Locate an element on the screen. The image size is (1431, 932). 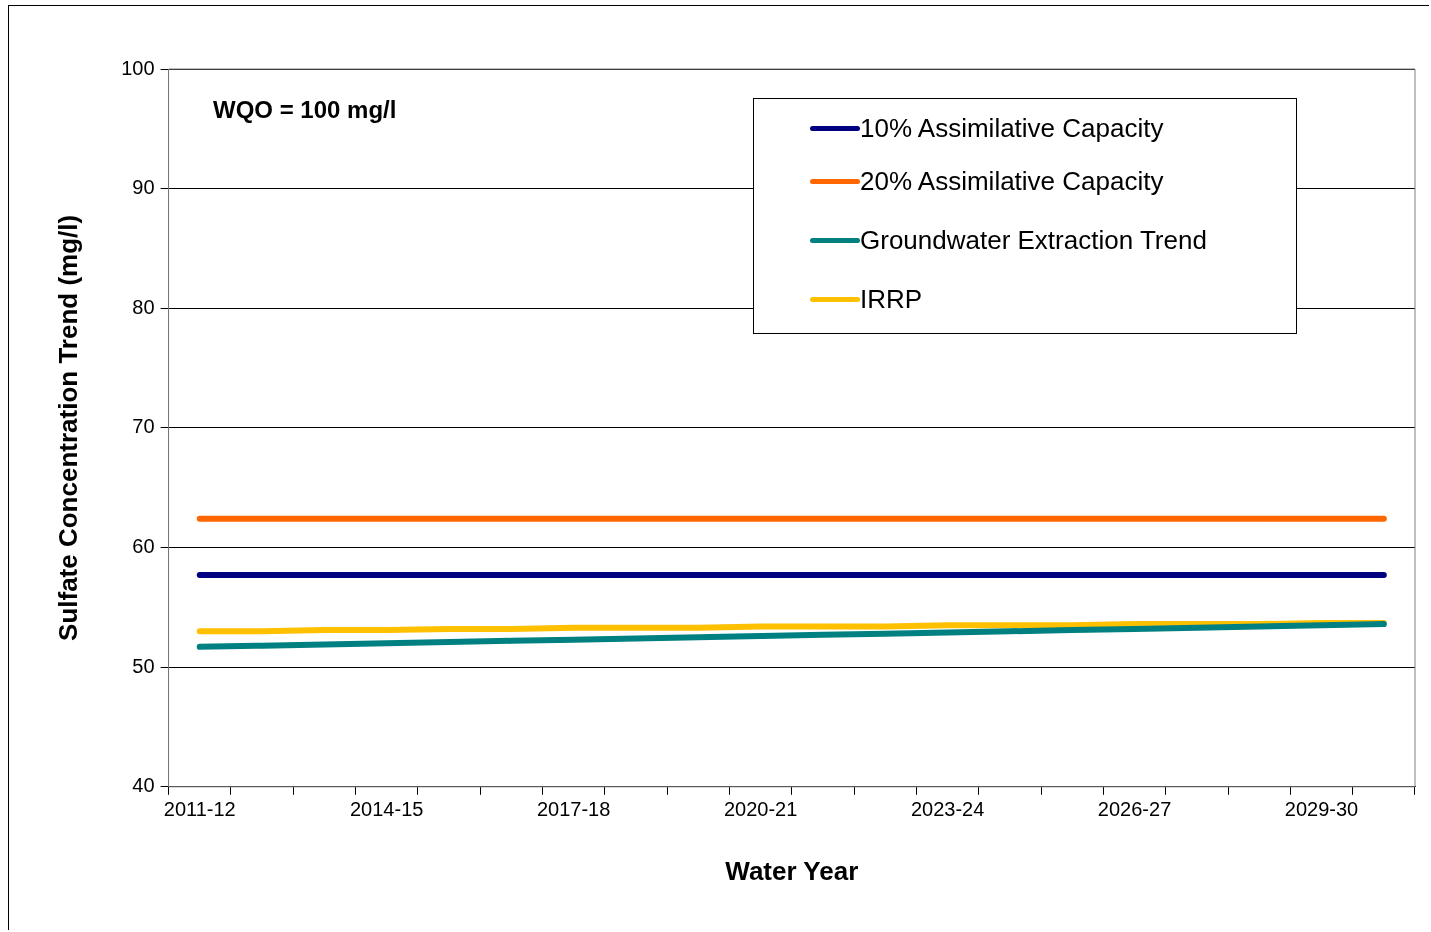
x-tick-label: 2011-12 is located at coordinates (199, 809).